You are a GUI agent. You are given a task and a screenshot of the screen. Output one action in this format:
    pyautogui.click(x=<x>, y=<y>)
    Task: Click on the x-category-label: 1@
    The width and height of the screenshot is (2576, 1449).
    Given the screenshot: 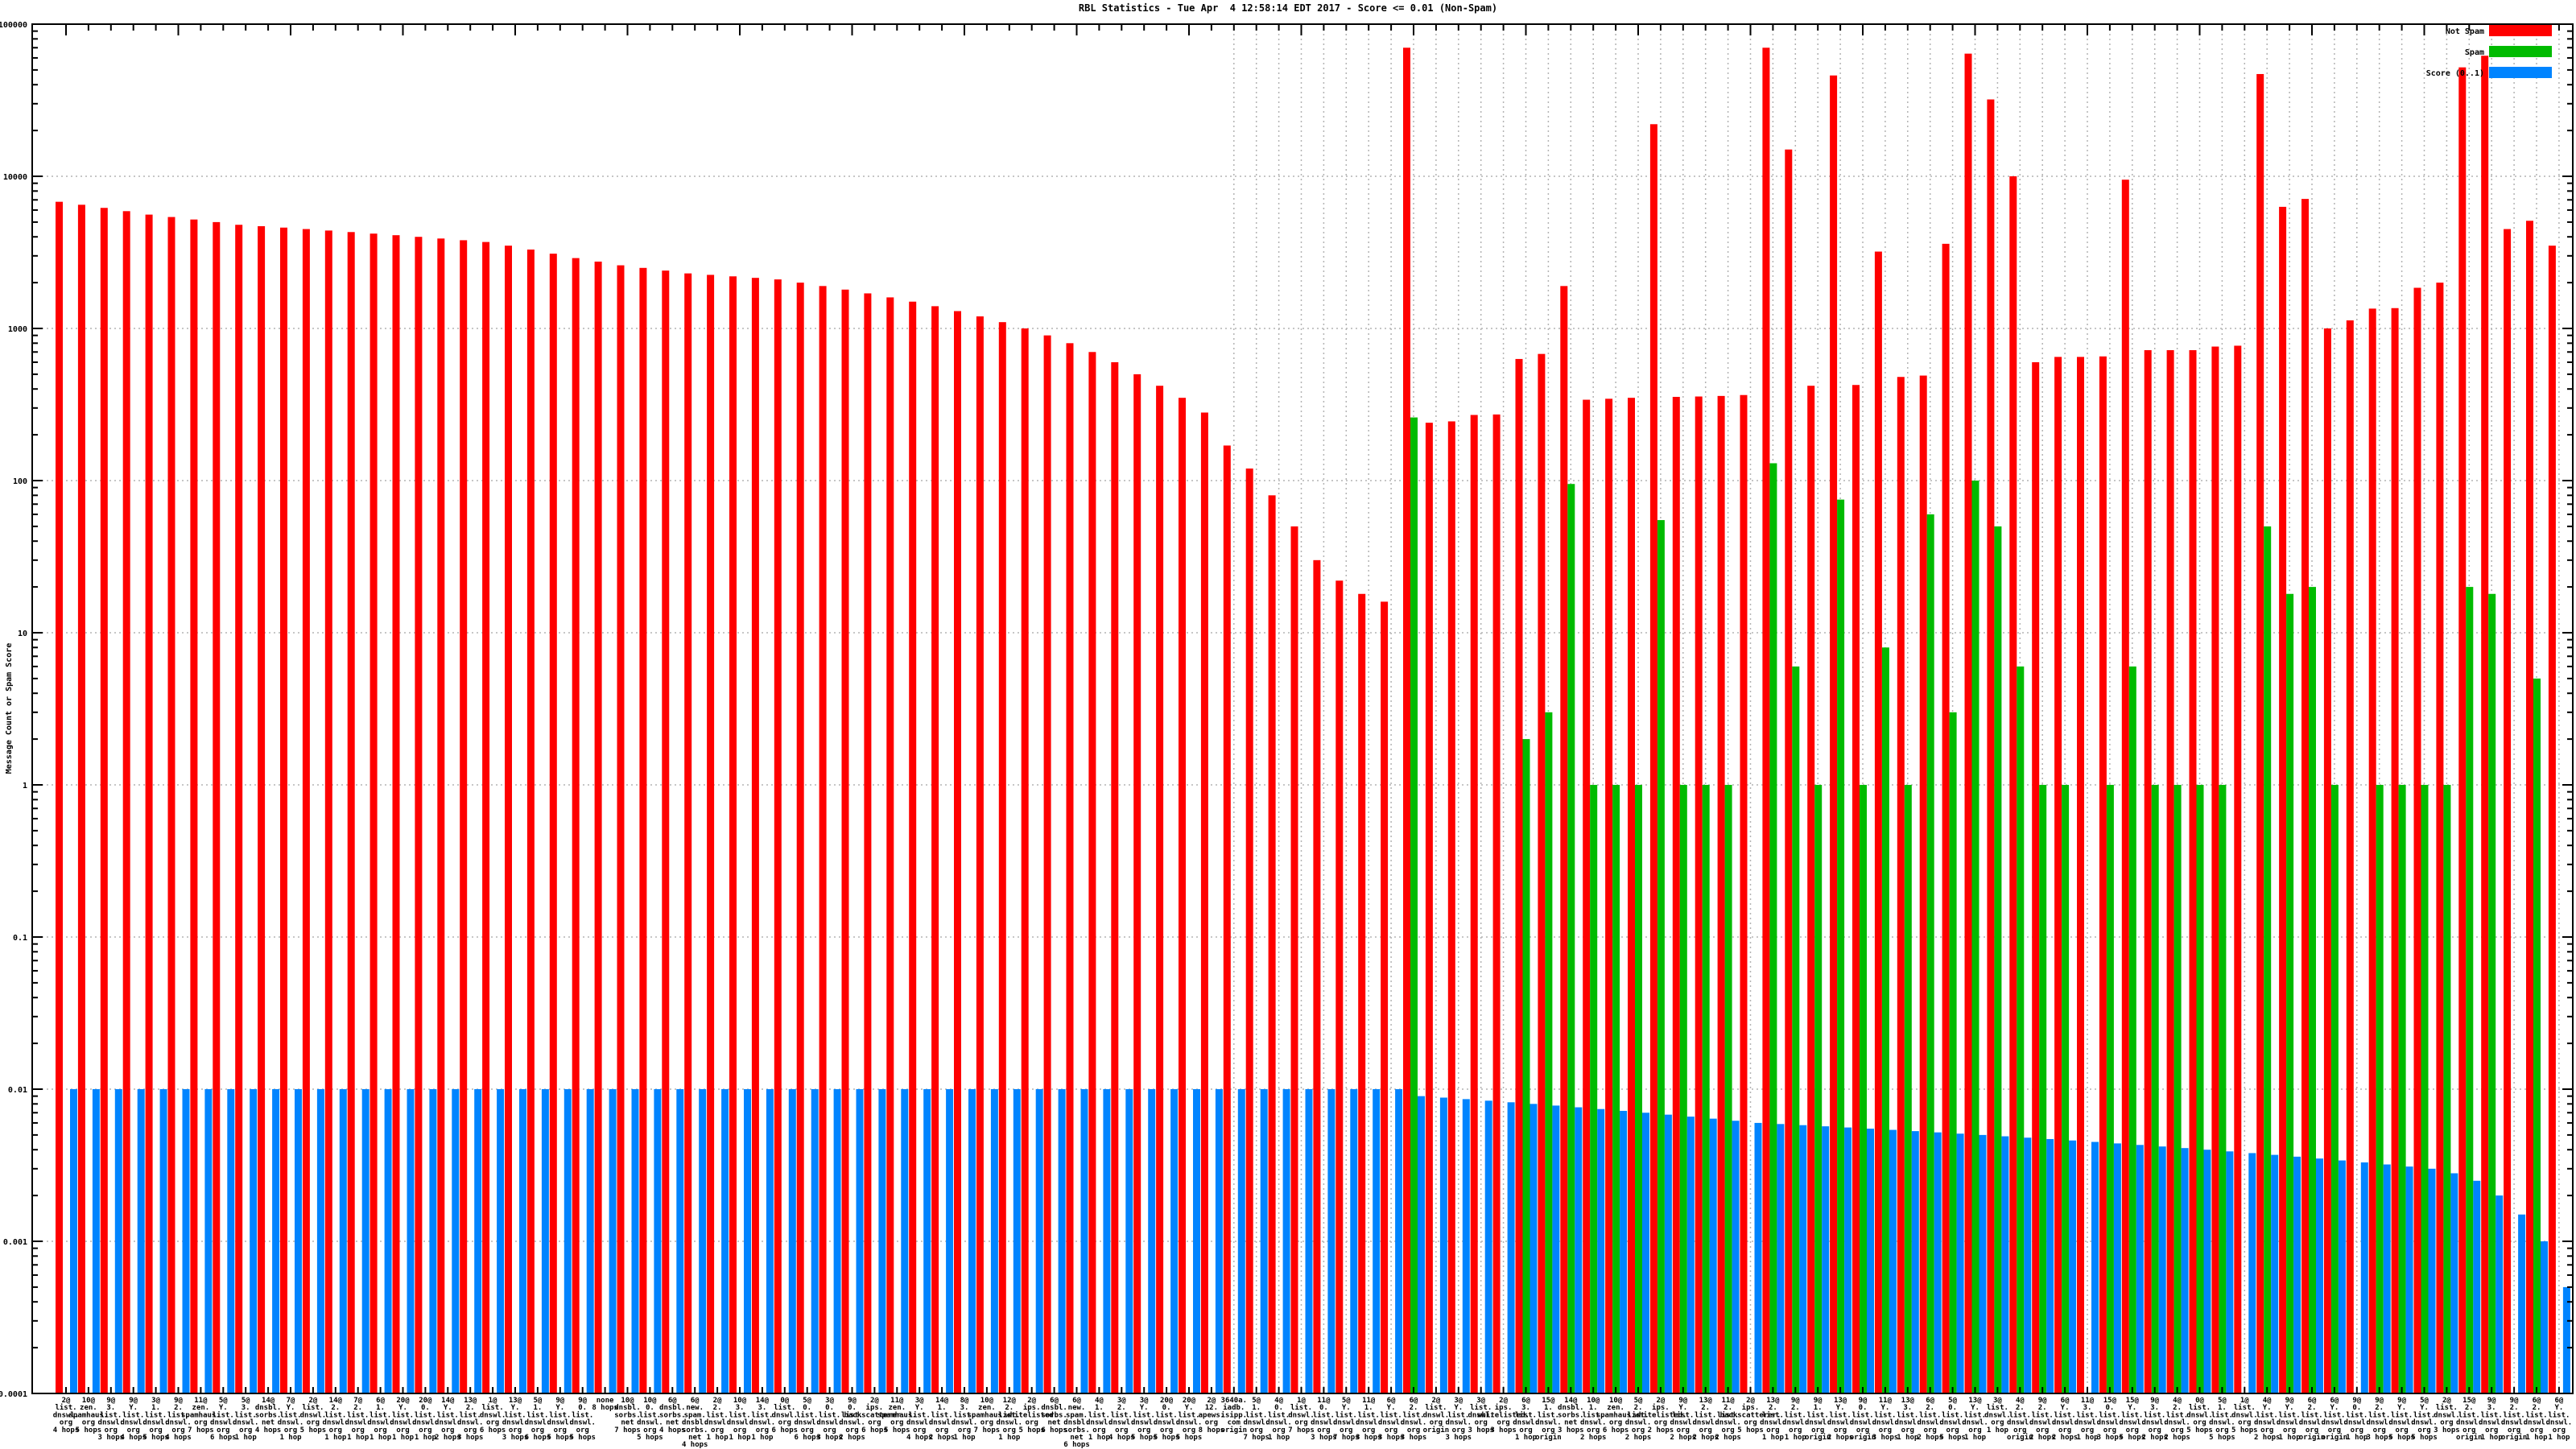 What is the action you would take?
    pyautogui.click(x=493, y=1401)
    